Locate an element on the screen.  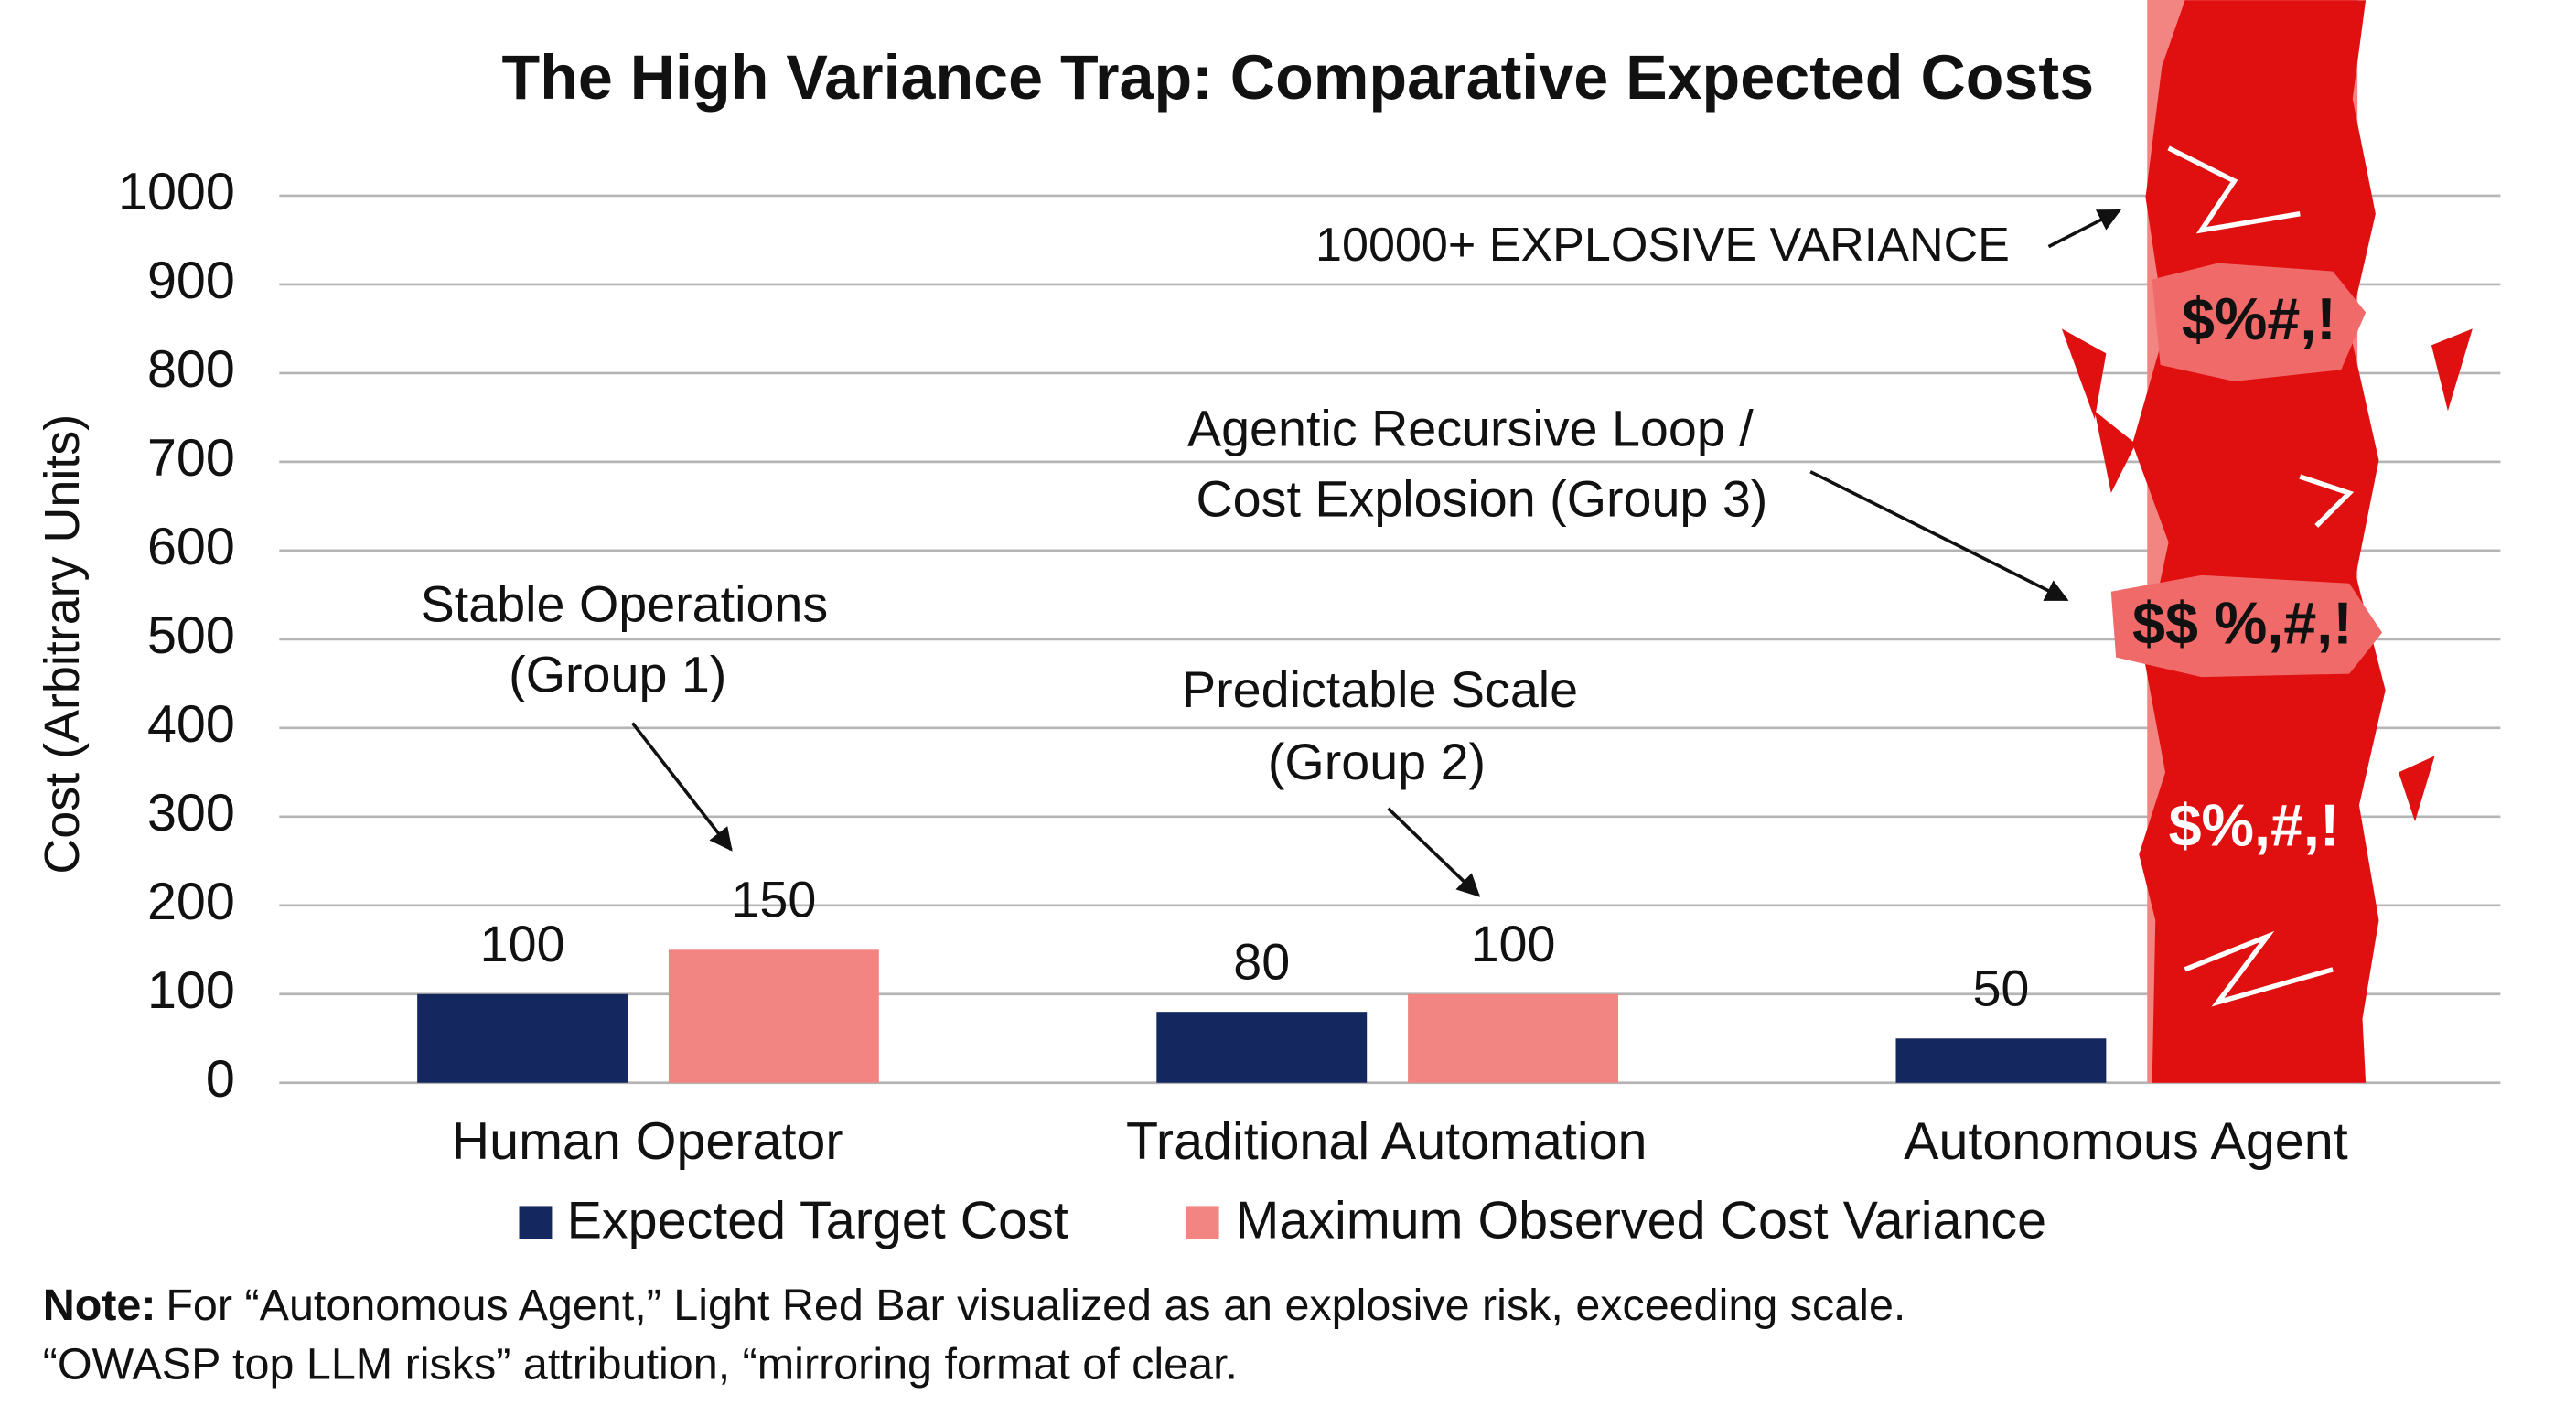
annotation: Cost Explosion (Group 3) is located at coordinates (1482, 498).